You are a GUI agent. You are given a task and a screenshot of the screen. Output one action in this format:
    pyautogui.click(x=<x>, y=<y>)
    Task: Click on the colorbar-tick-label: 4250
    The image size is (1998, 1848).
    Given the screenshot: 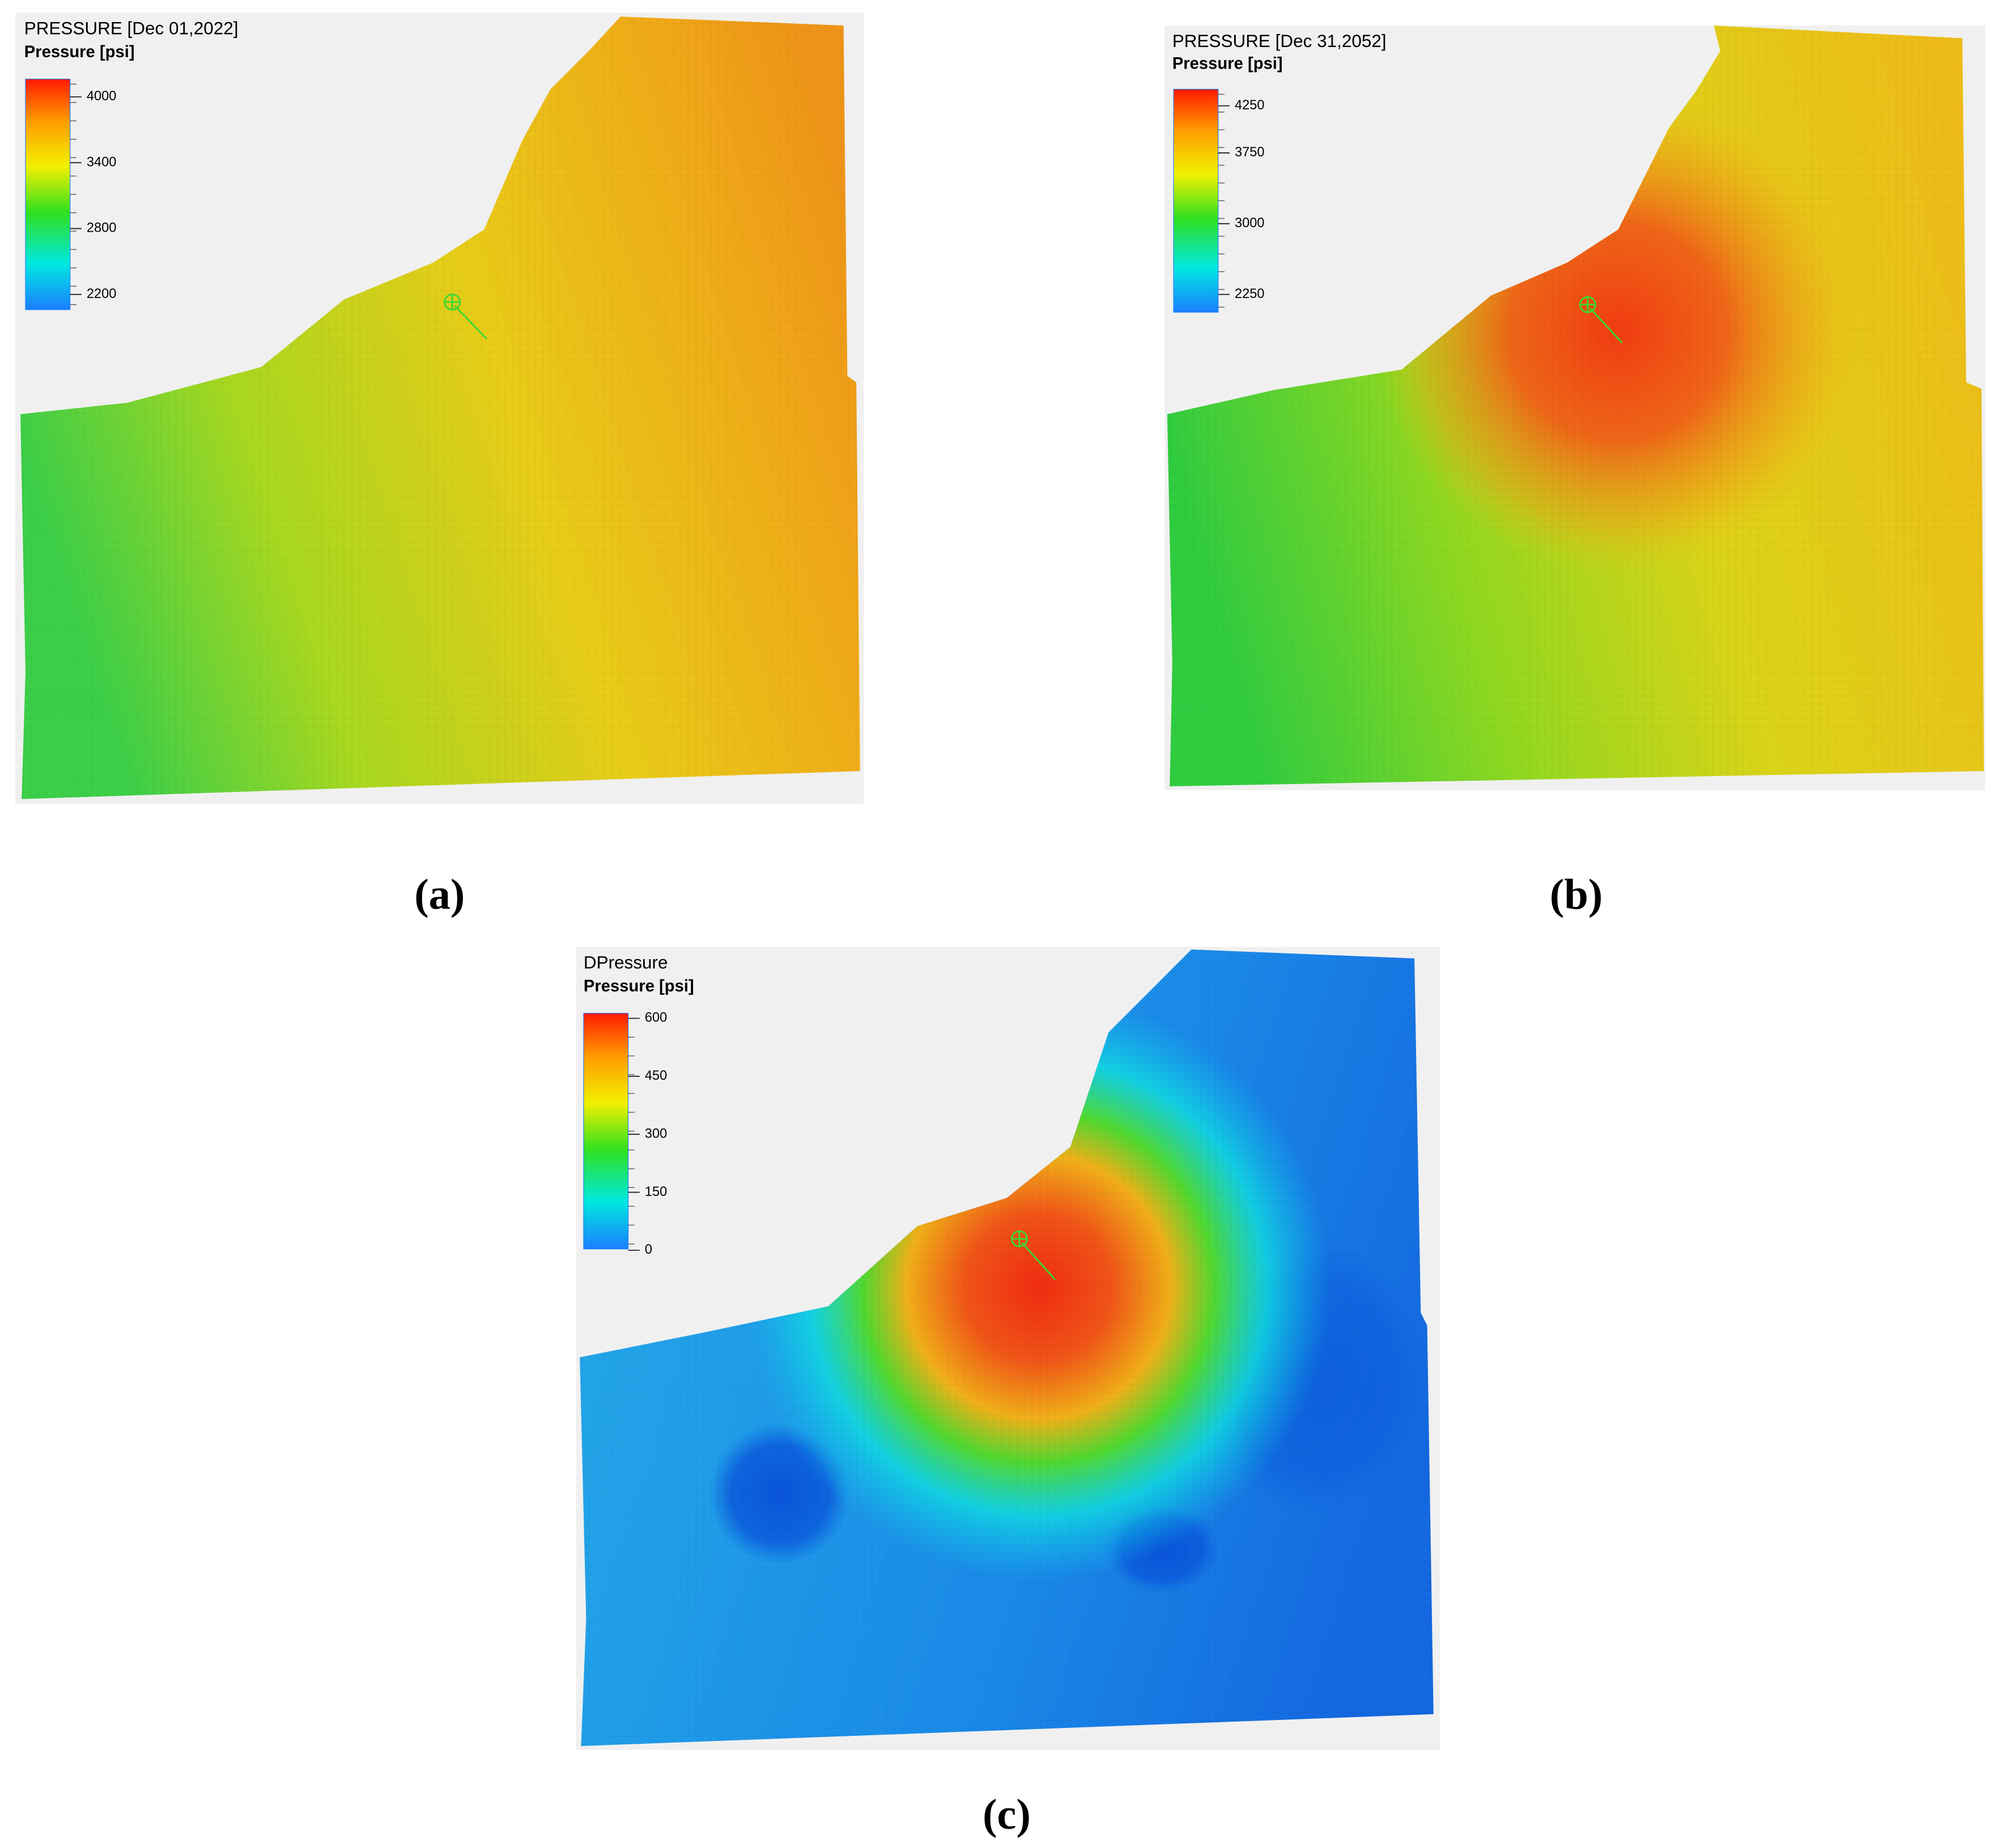 What is the action you would take?
    pyautogui.click(x=1250, y=105)
    